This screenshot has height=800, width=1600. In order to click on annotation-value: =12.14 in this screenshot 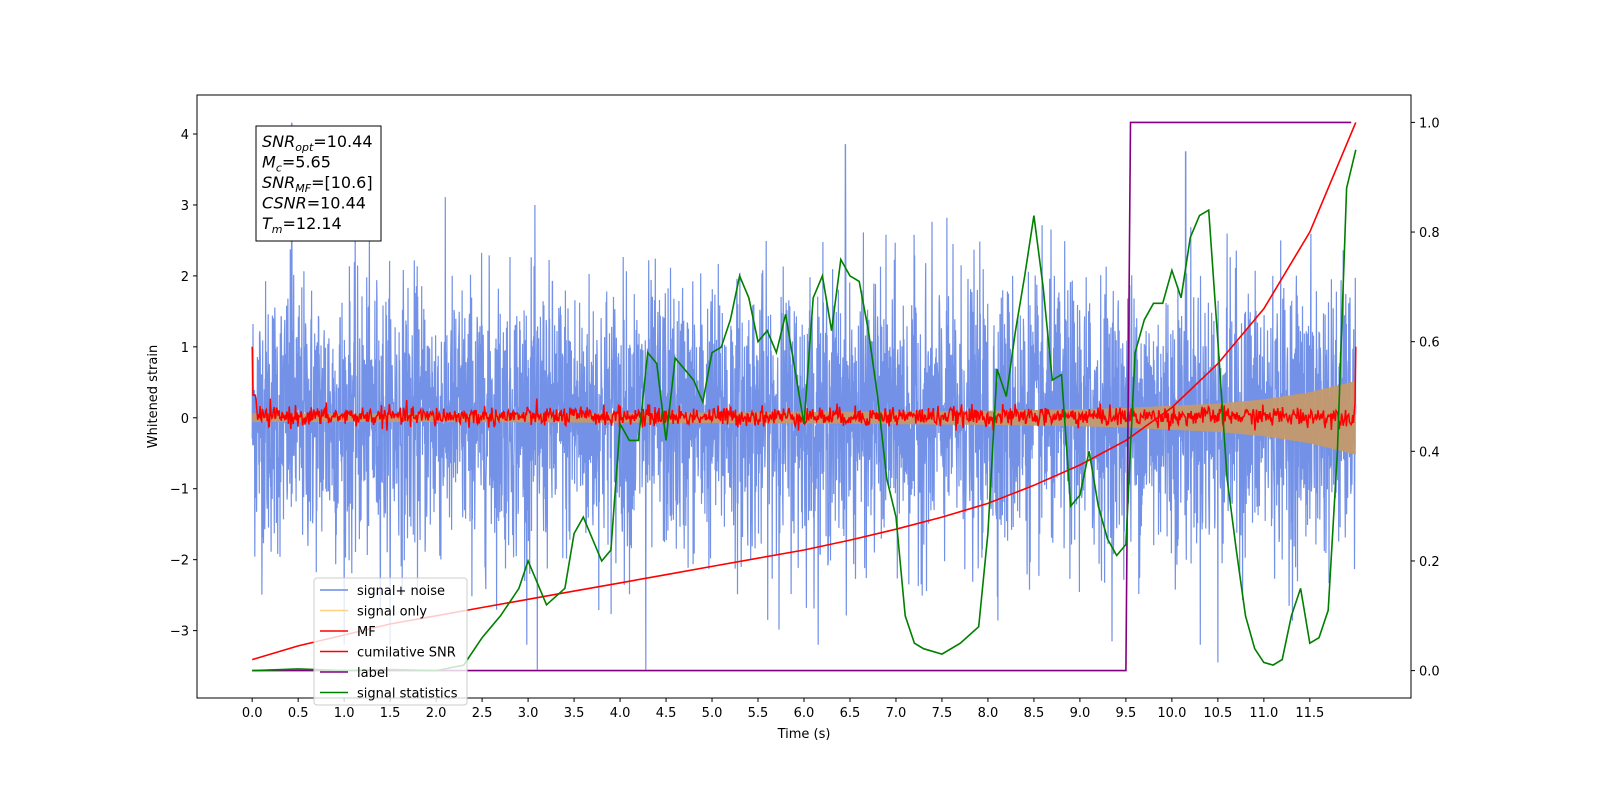, I will do `click(312, 223)`.